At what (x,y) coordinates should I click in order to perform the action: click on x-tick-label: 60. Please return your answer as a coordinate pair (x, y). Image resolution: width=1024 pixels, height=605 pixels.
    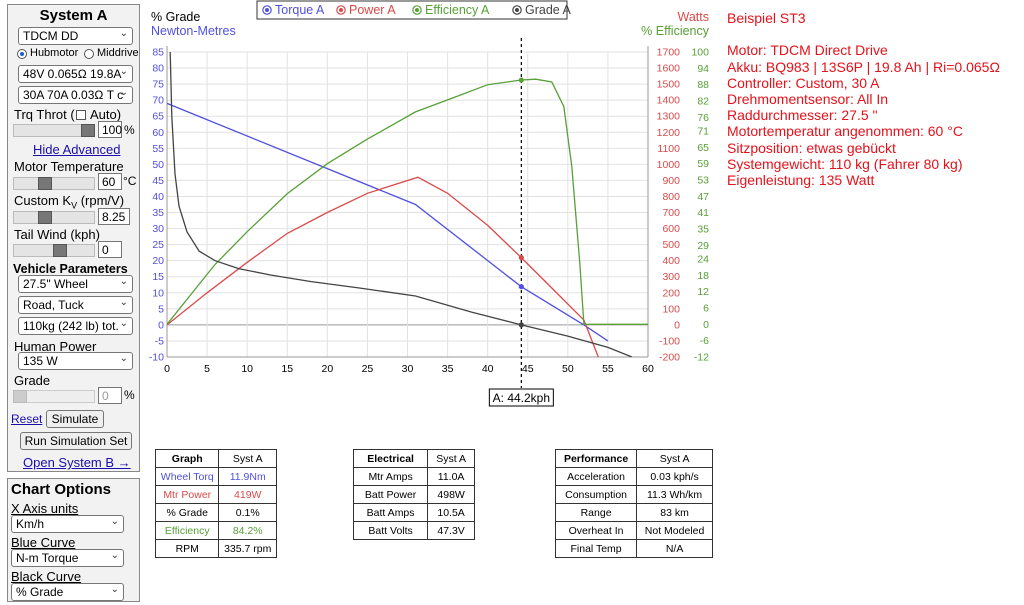
    Looking at the image, I should click on (648, 369).